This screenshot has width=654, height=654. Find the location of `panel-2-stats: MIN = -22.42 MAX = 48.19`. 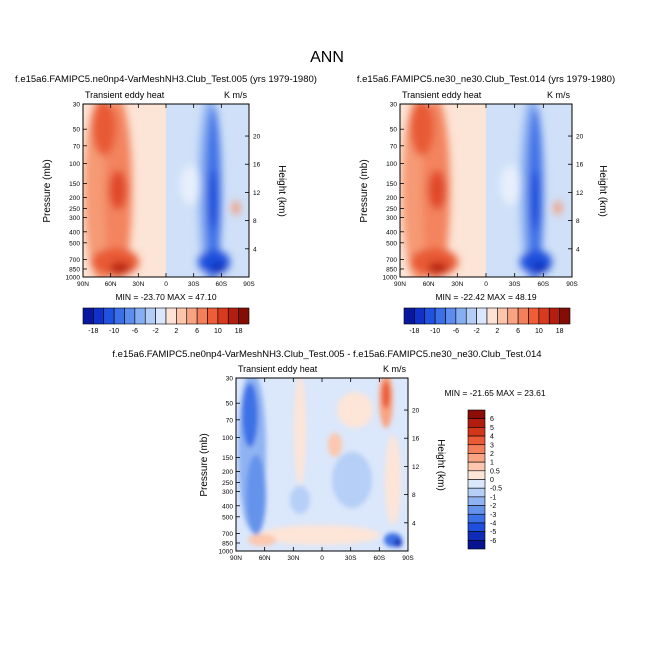

panel-2-stats: MIN = -22.42 MAX = 48.19 is located at coordinates (485, 297).